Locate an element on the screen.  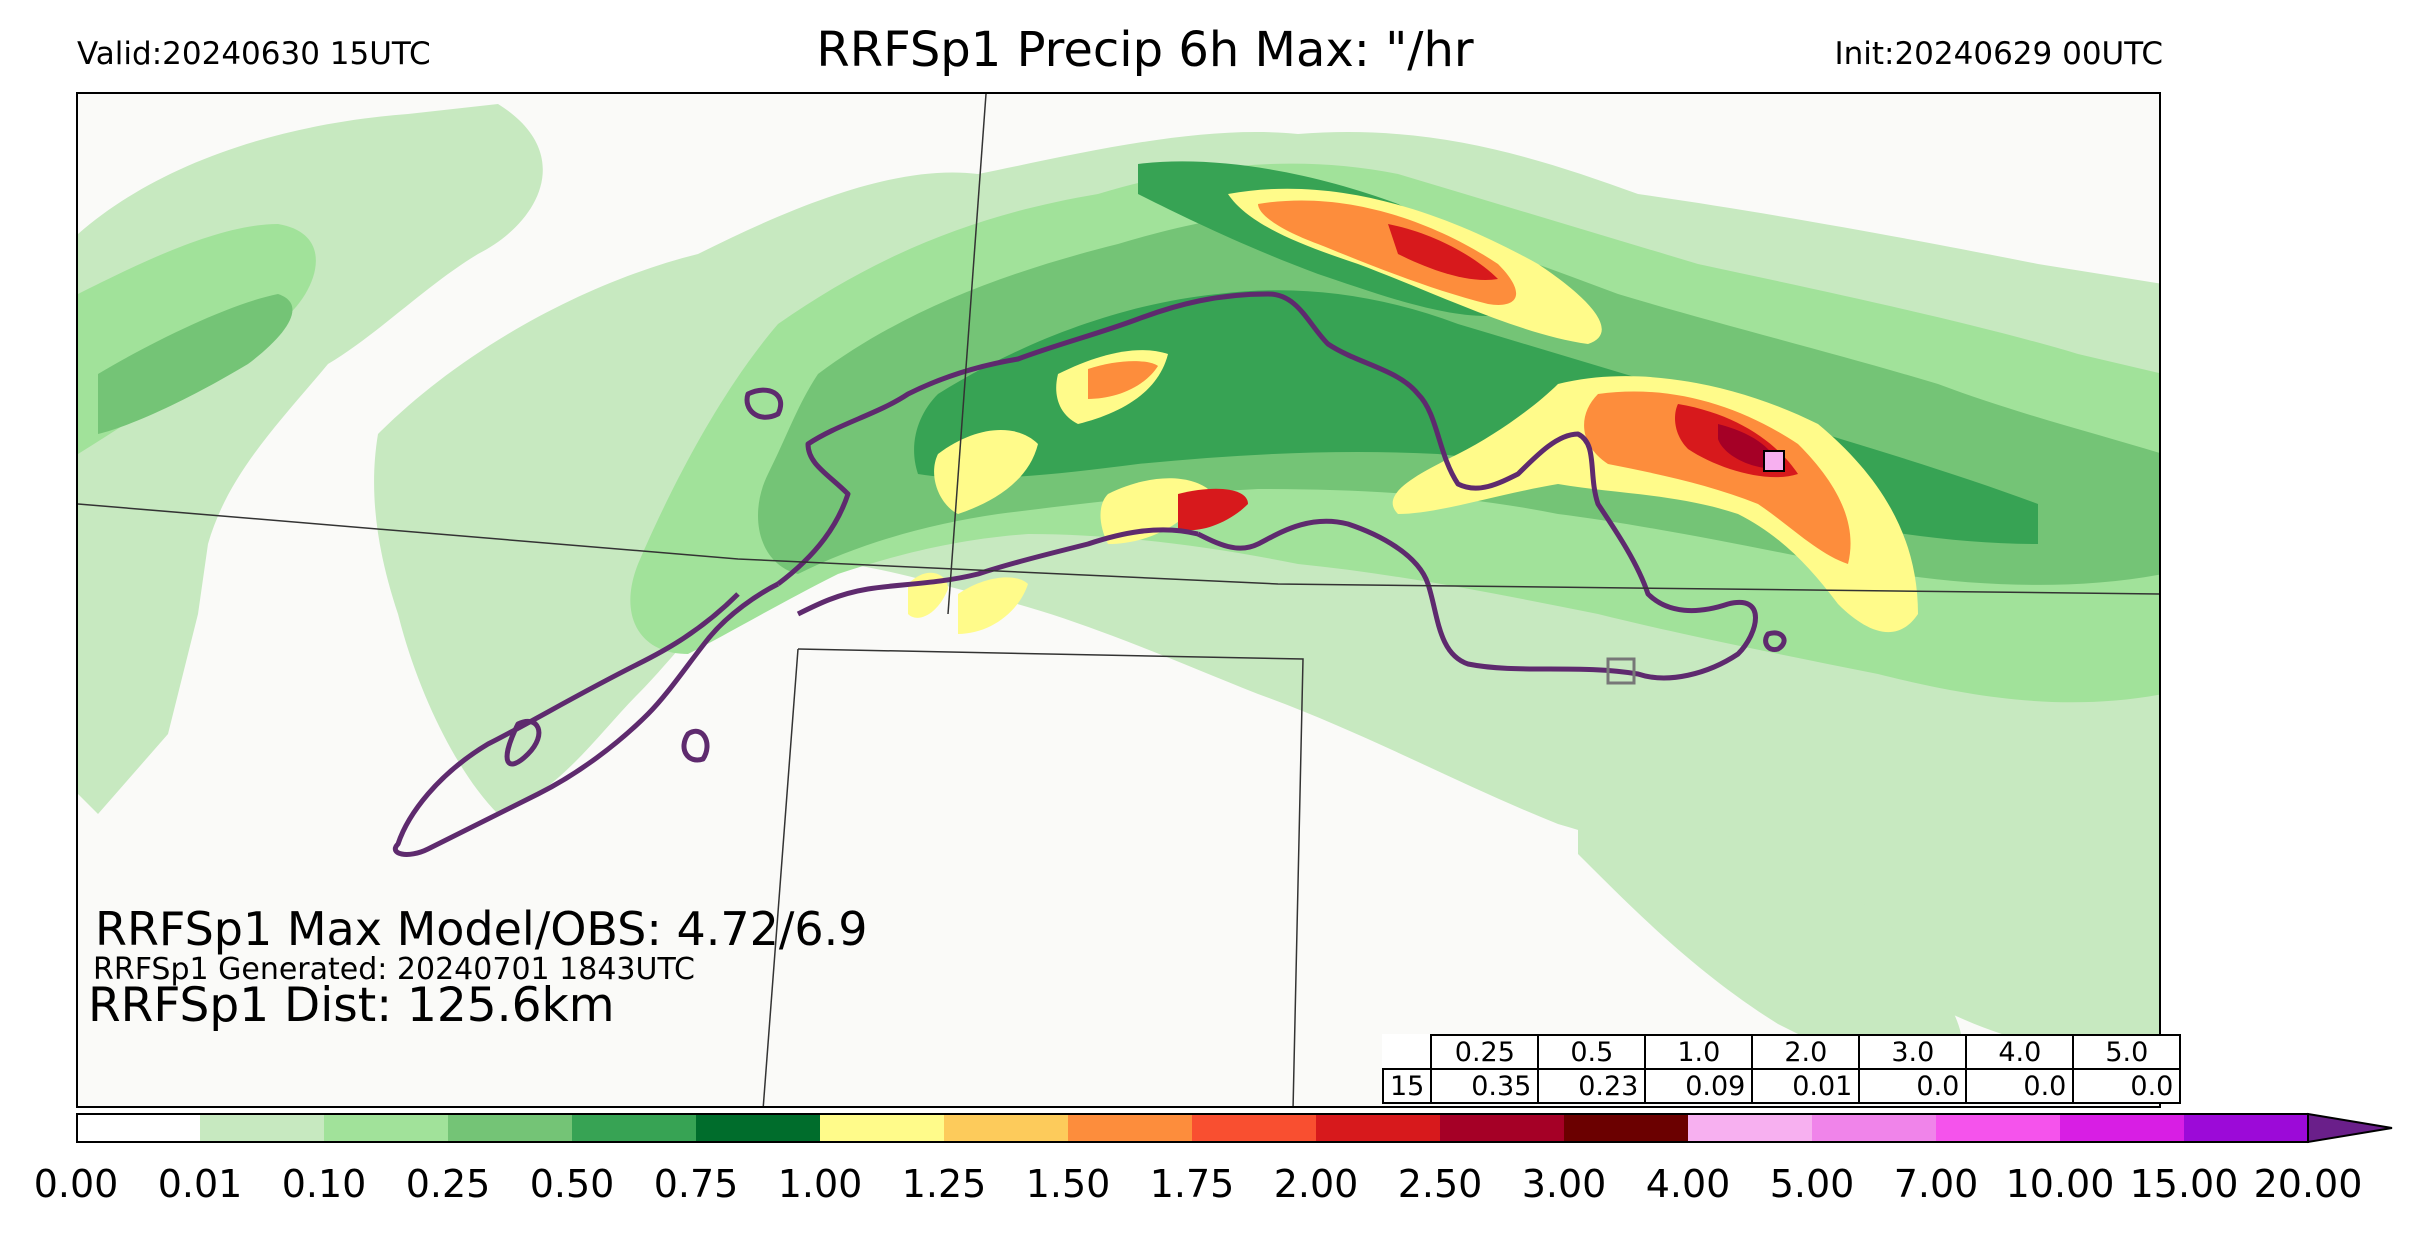
colorbar-tick-label: 4.00 is located at coordinates (1688, 1184).